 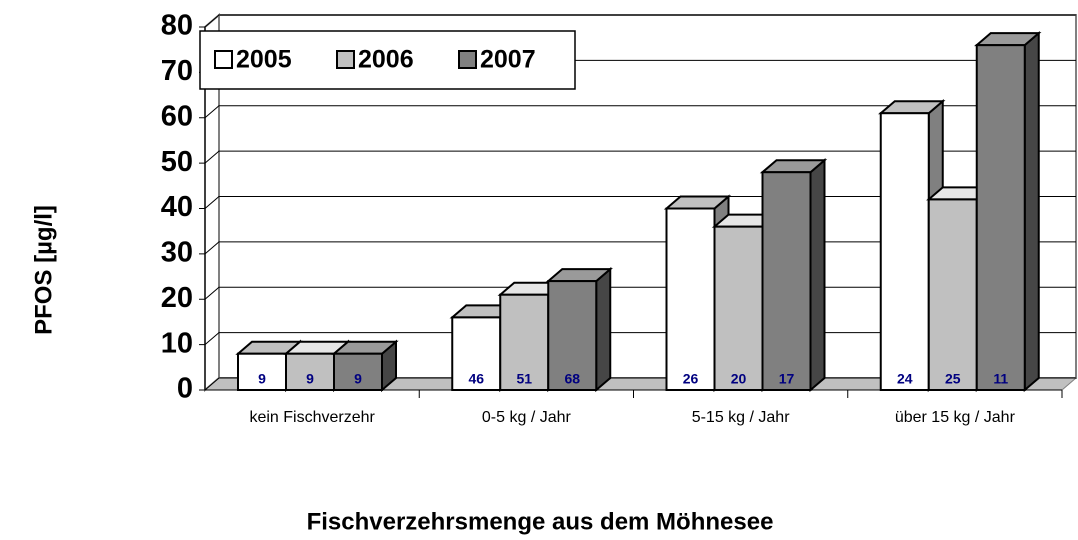 What do you see at coordinates (524, 379) in the screenshot?
I see `bar-annotation: 51` at bounding box center [524, 379].